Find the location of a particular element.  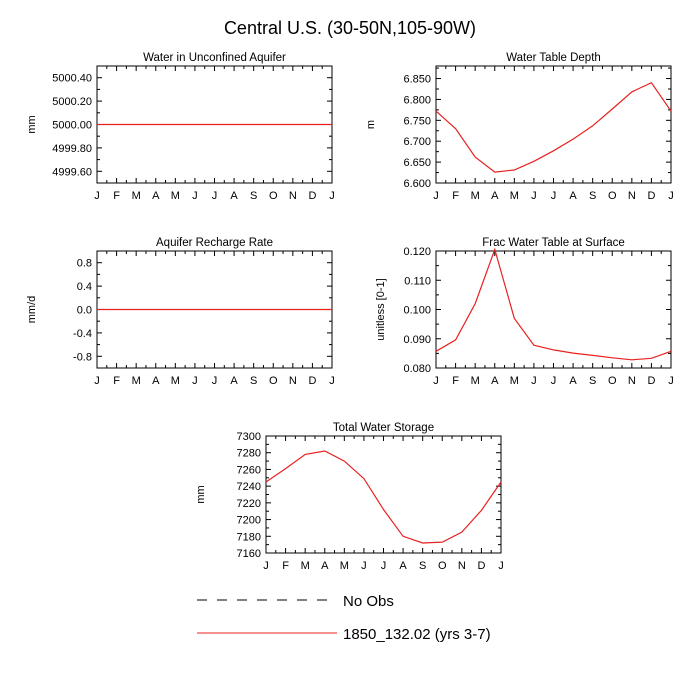

y-tick-label: -0.4 is located at coordinates (82, 334).